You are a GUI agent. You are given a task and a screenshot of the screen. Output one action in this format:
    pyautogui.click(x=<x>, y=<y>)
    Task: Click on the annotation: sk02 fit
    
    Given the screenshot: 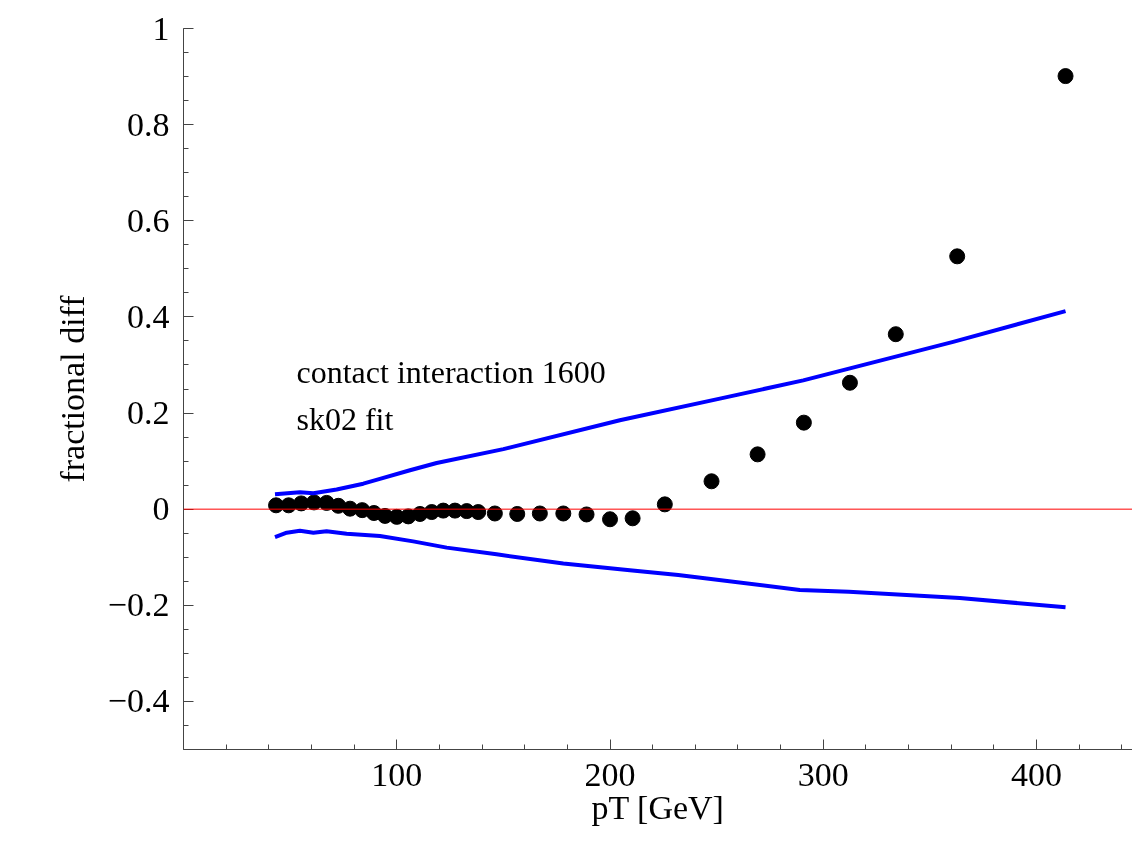 What is the action you would take?
    pyautogui.click(x=345, y=418)
    